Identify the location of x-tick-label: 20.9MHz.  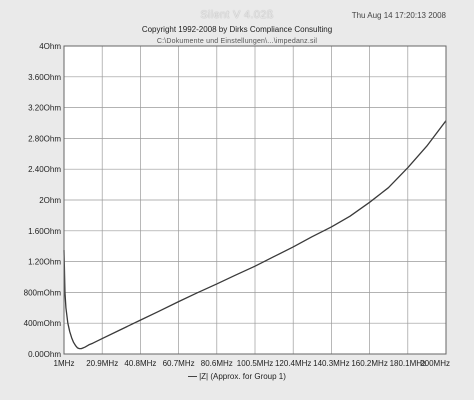
(102, 363).